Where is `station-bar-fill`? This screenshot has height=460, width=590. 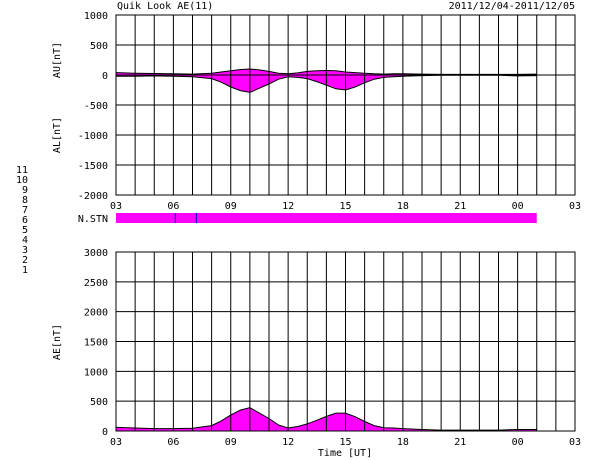
station-bar-fill is located at coordinates (326, 218).